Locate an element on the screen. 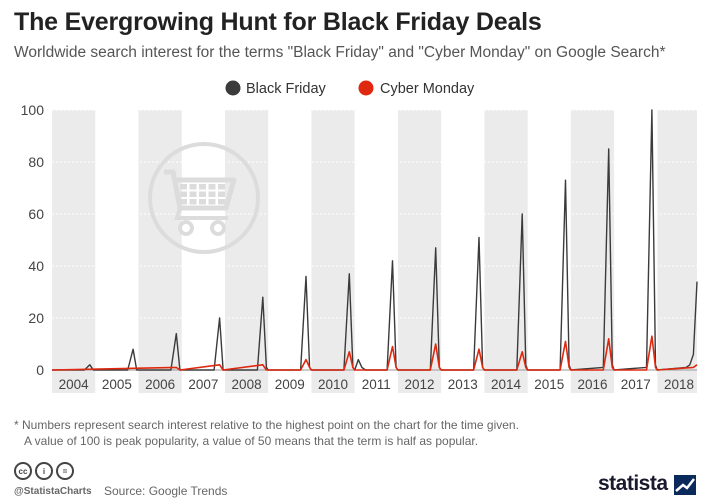 This screenshot has height=504, width=712. y-tick-label: 0 is located at coordinates (40, 370).